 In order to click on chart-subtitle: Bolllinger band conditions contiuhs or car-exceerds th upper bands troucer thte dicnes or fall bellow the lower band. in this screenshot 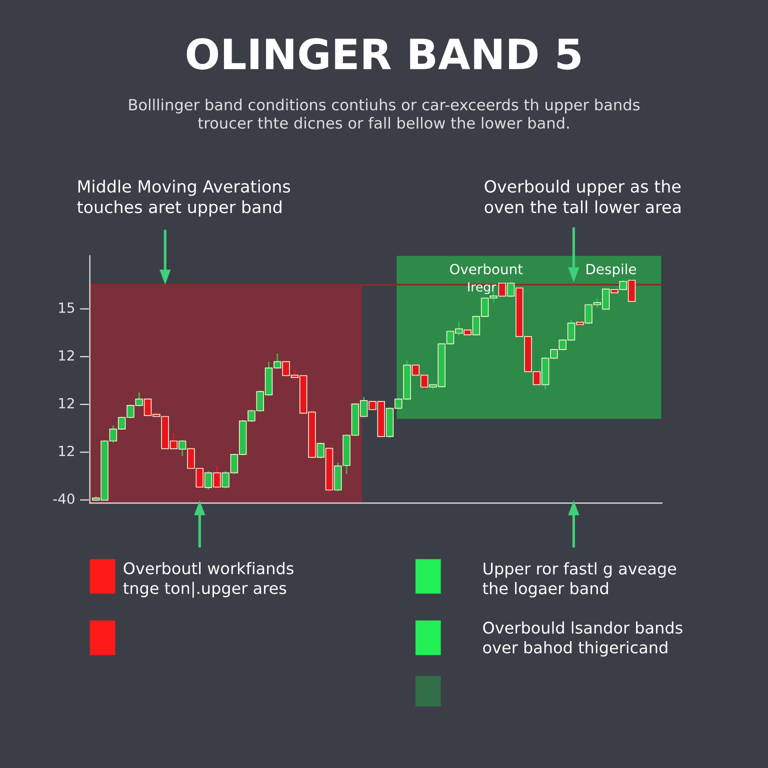, I will do `click(384, 113)`.